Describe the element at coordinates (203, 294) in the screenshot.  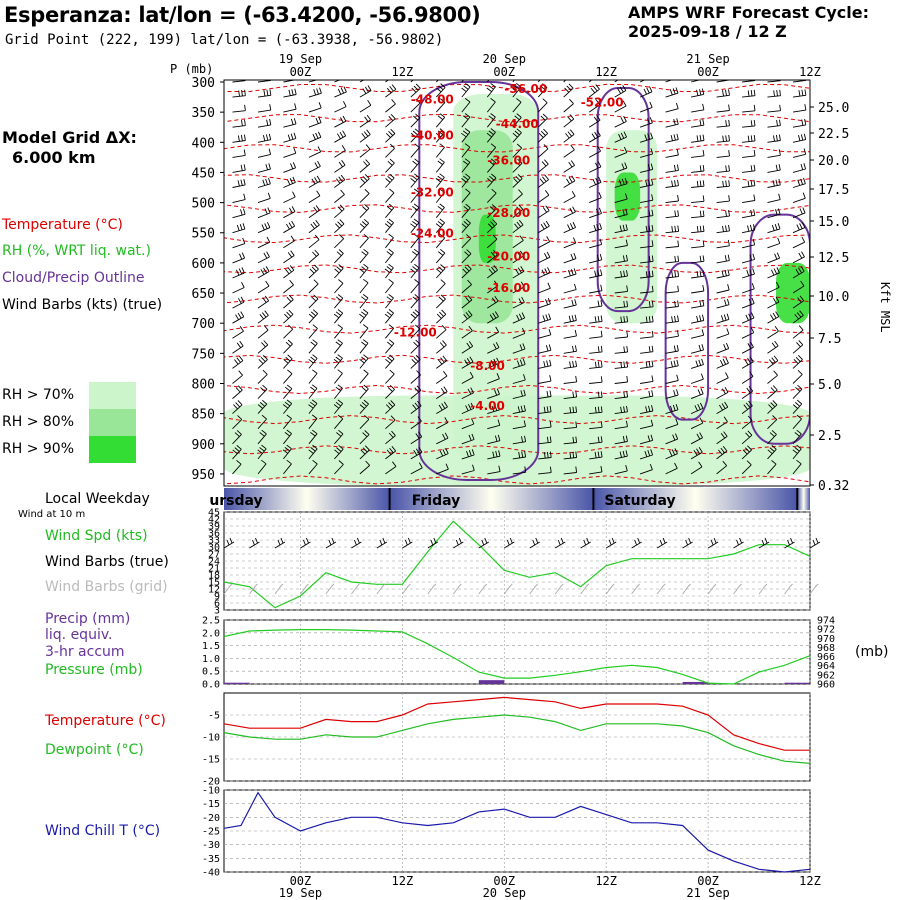
I see `p-tick-7: 650` at that location.